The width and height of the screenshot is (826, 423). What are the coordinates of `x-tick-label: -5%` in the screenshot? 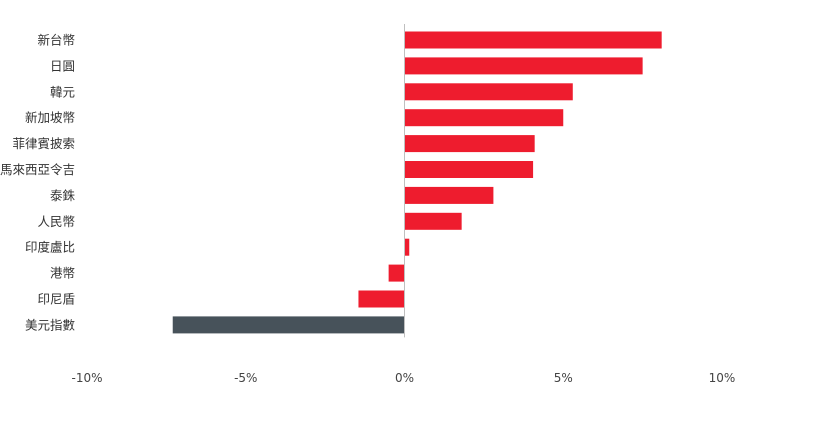 It's located at (245, 378).